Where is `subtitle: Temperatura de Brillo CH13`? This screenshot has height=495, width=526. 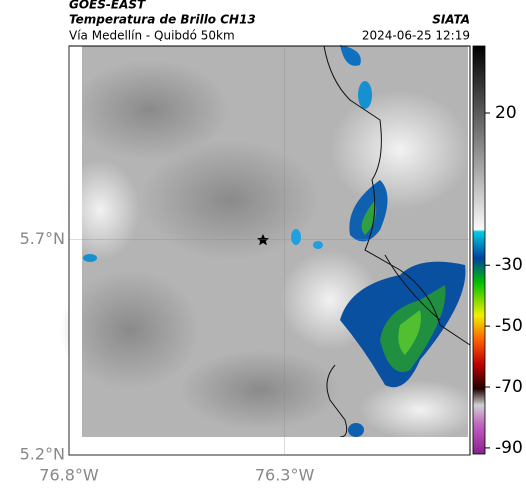 subtitle: Temperatura de Brillo CH13 is located at coordinates (162, 20).